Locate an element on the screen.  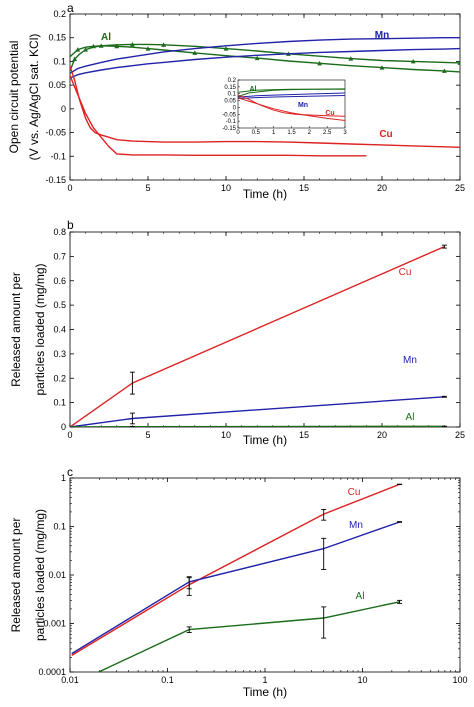
inset-label-al: Al is located at coordinates (253, 89).